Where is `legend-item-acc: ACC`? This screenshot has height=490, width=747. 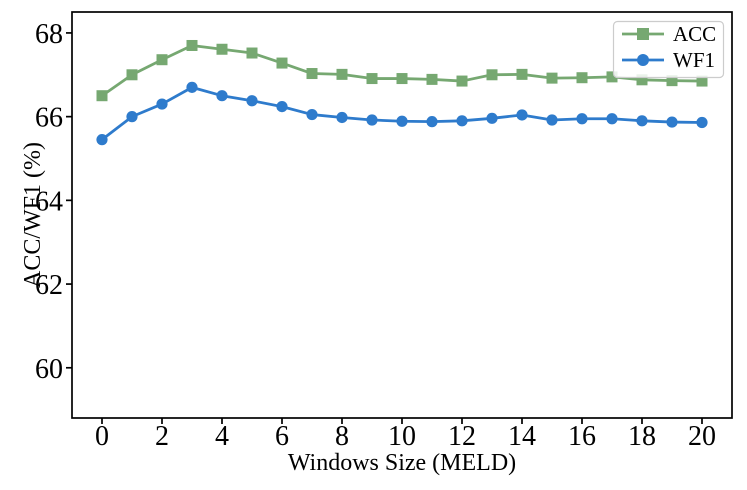 legend-item-acc: ACC is located at coordinates (669, 34).